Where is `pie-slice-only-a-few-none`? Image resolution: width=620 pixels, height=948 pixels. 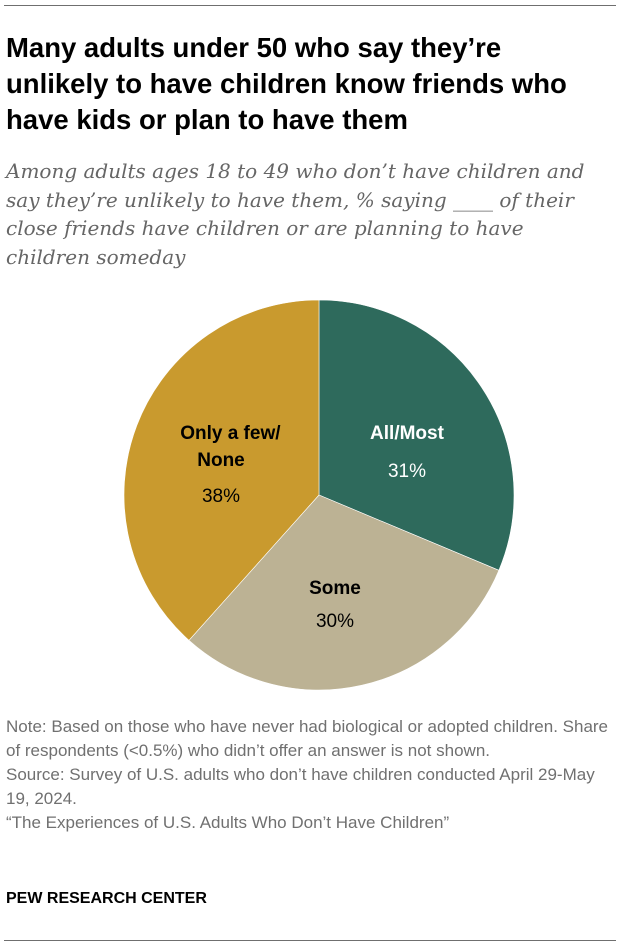 pie-slice-only-a-few-none is located at coordinates (221, 470).